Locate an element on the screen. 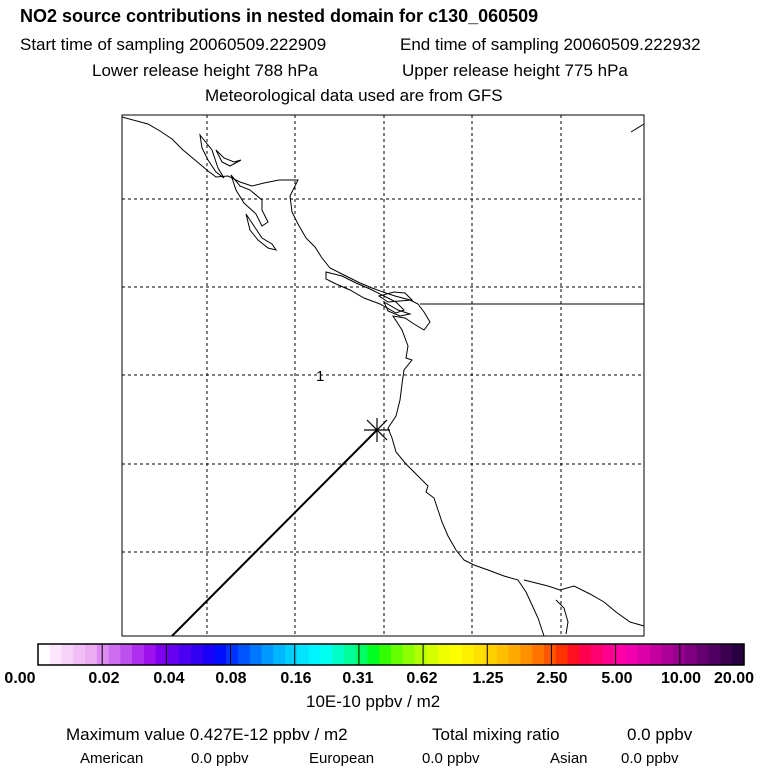 The image size is (768, 768). colorbar-tick-label: 20.00 is located at coordinates (734, 678).